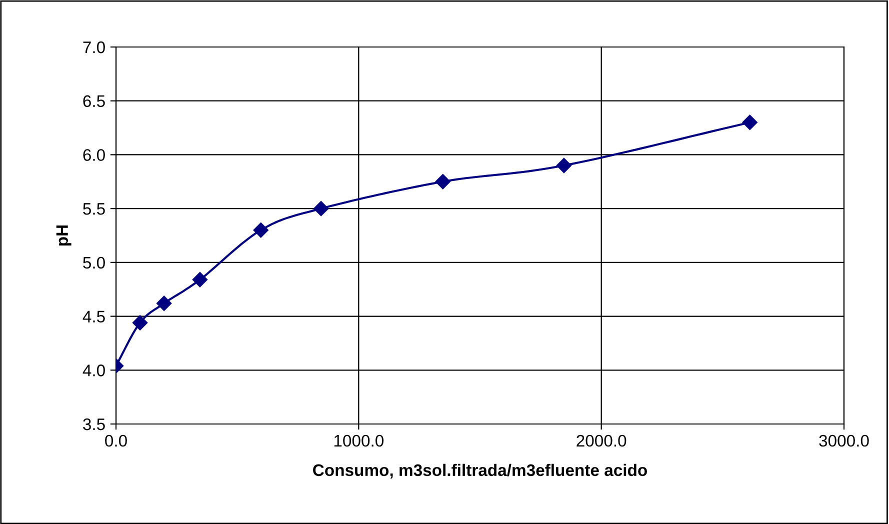 The width and height of the screenshot is (889, 524). Describe the element at coordinates (94, 209) in the screenshot. I see `y-tick-label: 5.5` at that location.